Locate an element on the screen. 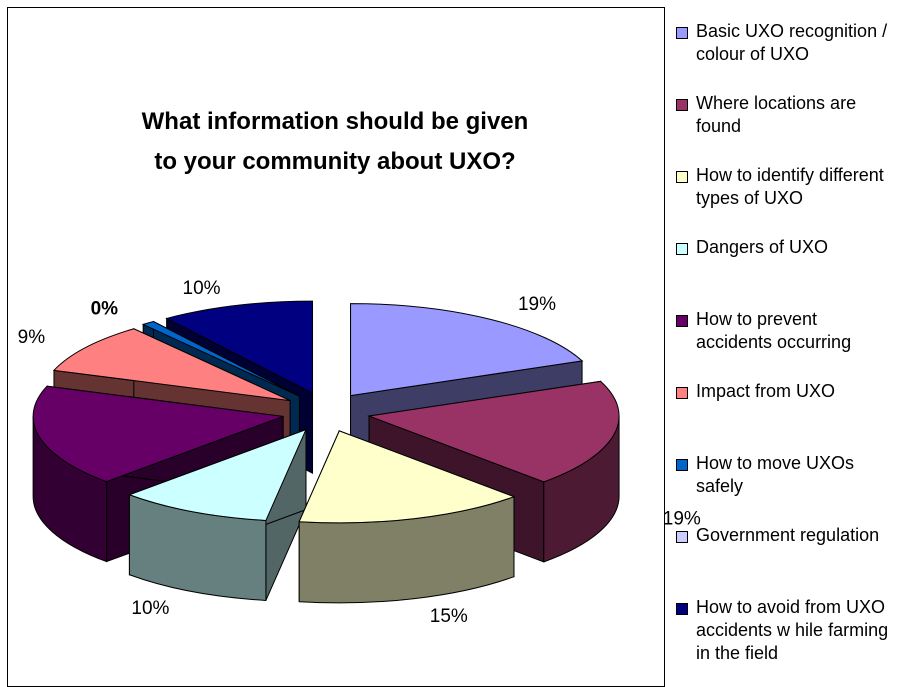 Image resolution: width=913 pixels, height=687 pixels. legend-label-line: How to move UXOs is located at coordinates (775, 463).